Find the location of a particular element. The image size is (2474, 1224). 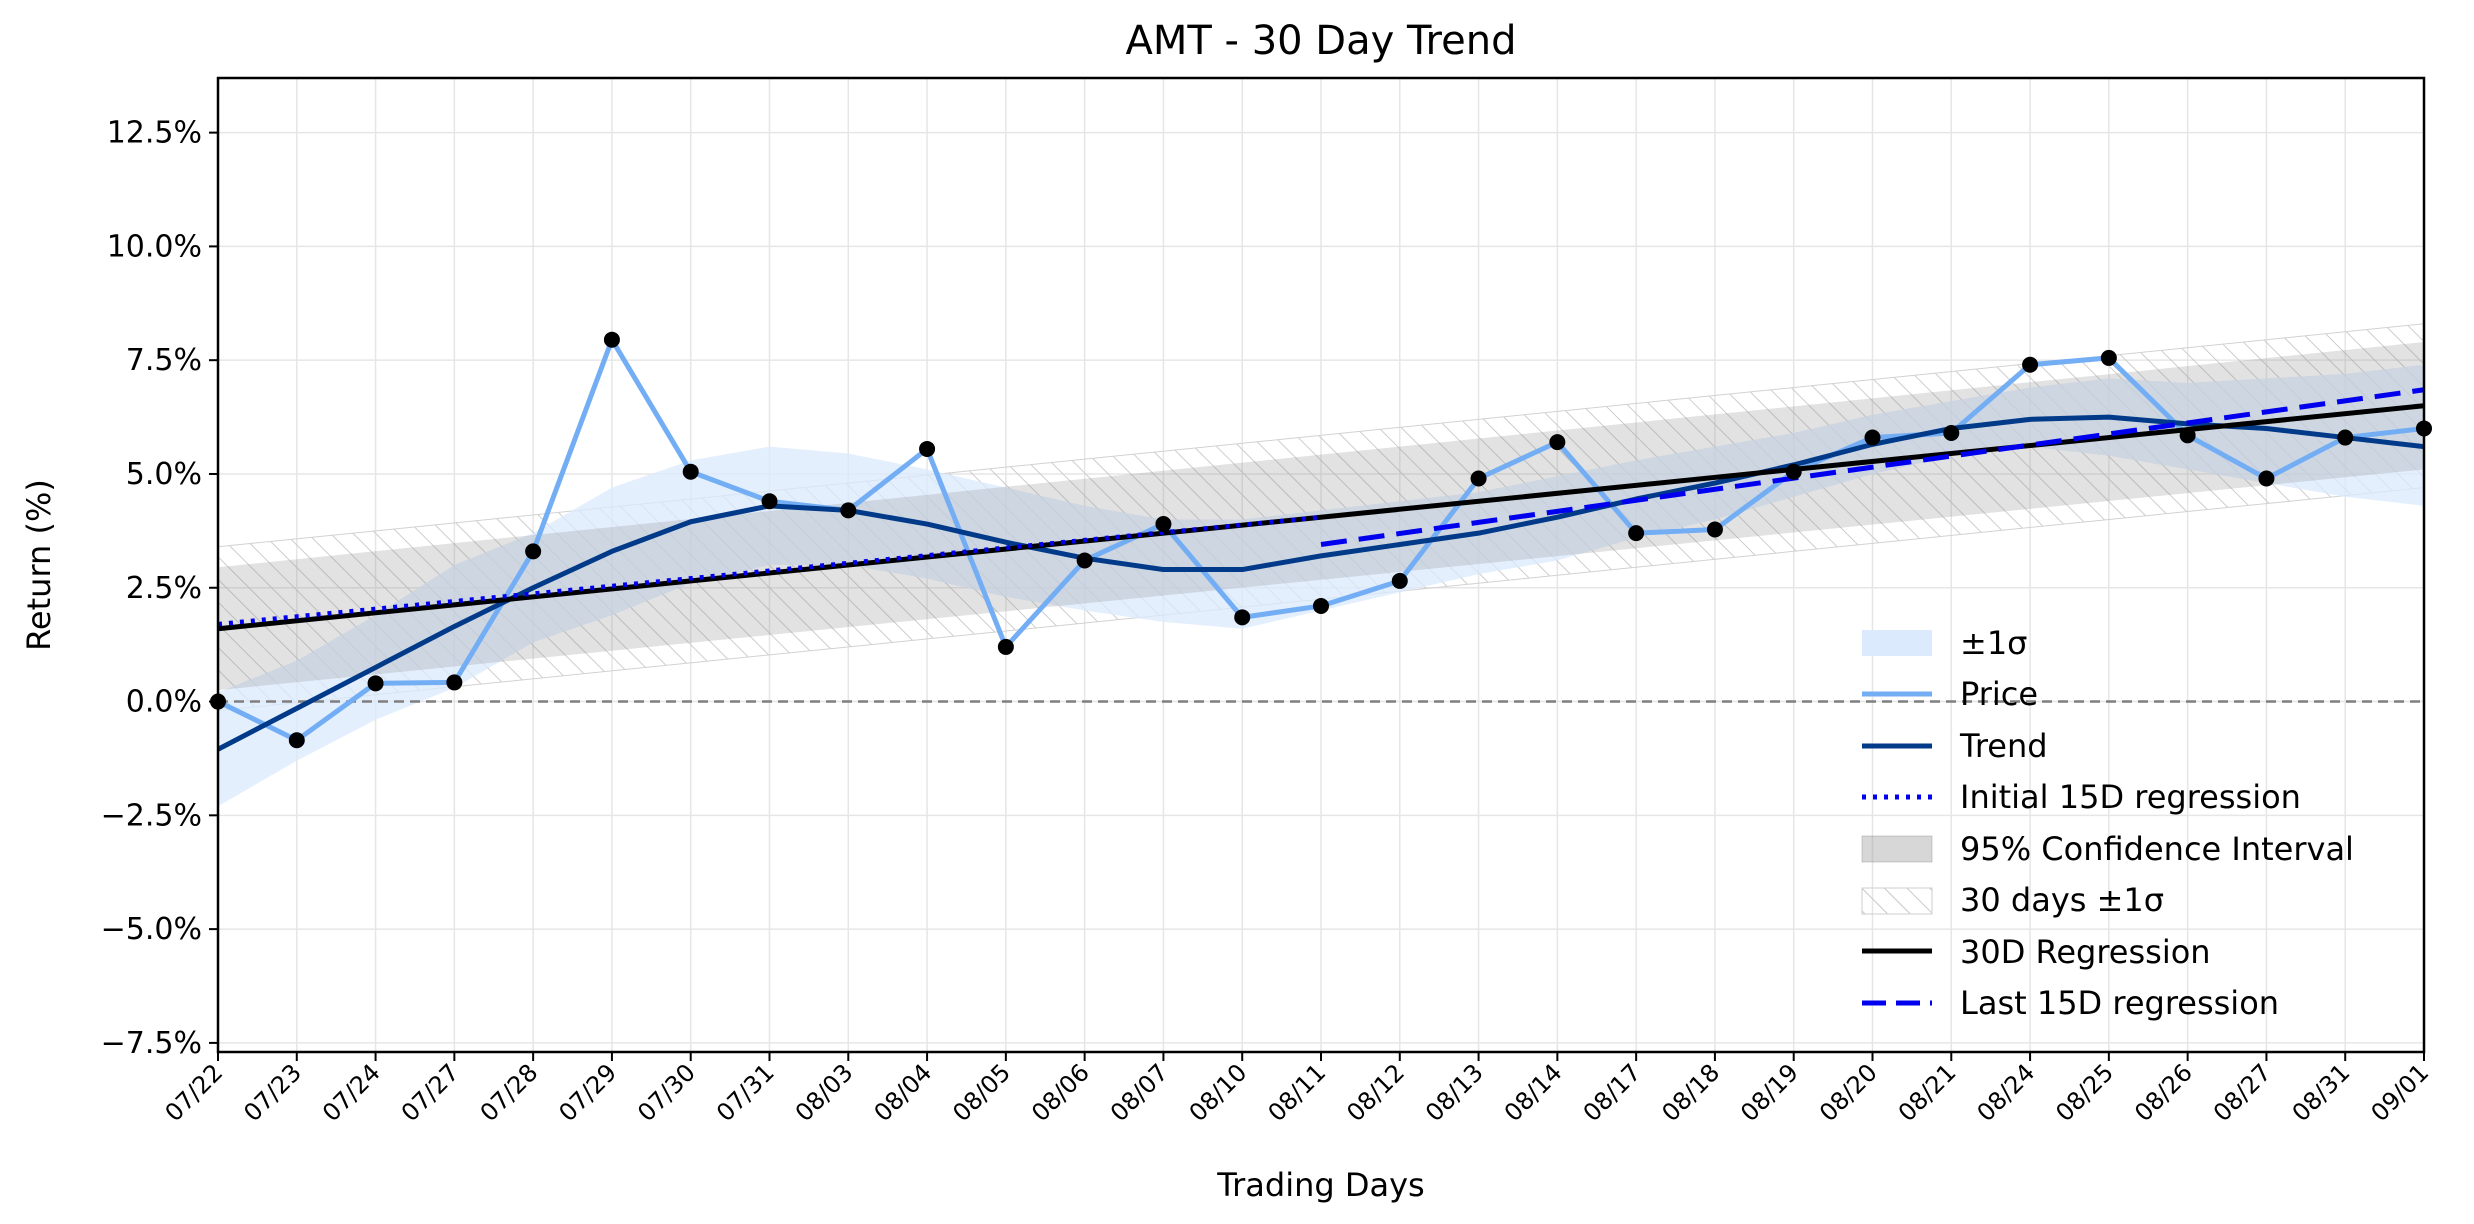

y-tick-label: −7.5% is located at coordinates (151, 1043).